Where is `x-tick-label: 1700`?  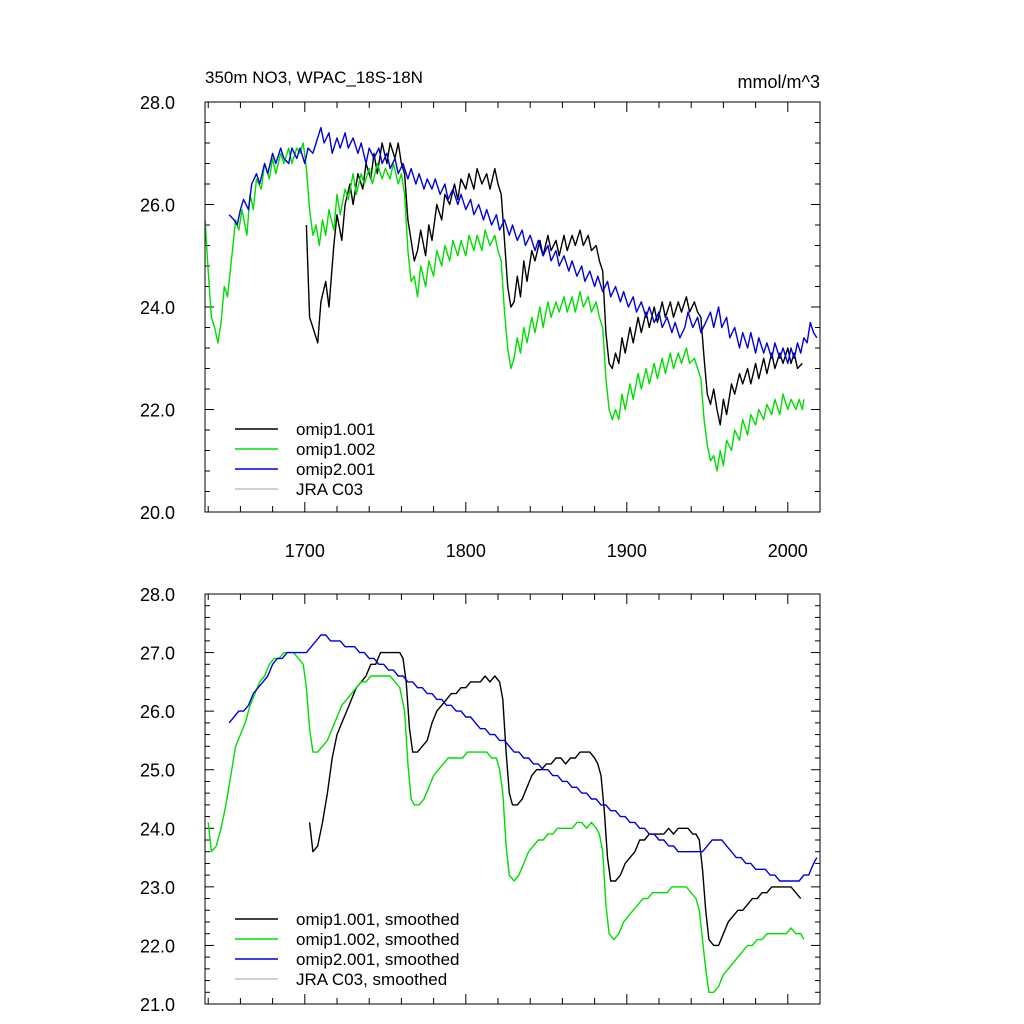
x-tick-label: 1700 is located at coordinates (305, 551).